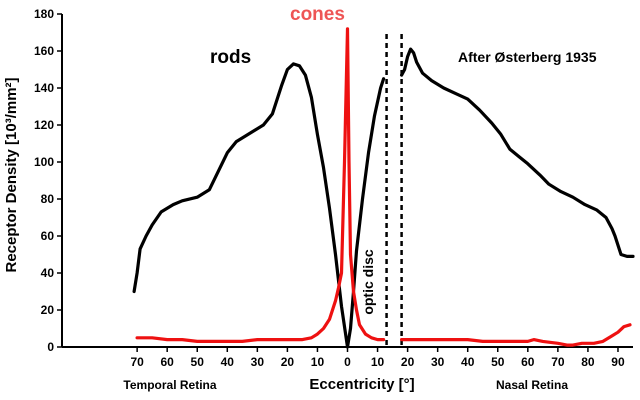 Image resolution: width=640 pixels, height=400 pixels. I want to click on y-tick-label: 100, so click(44, 162).